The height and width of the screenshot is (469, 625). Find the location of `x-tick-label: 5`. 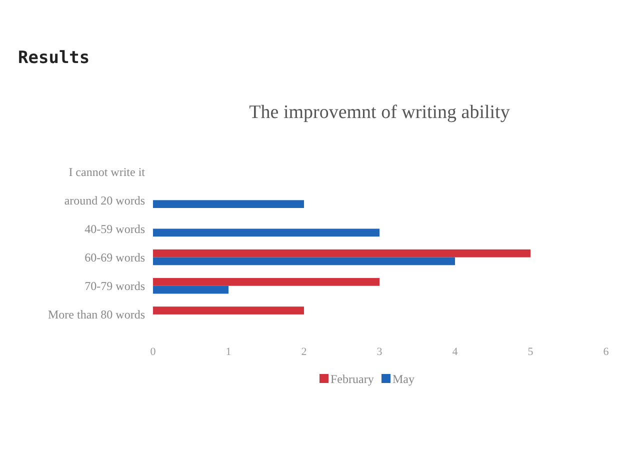

x-tick-label: 5 is located at coordinates (531, 352).